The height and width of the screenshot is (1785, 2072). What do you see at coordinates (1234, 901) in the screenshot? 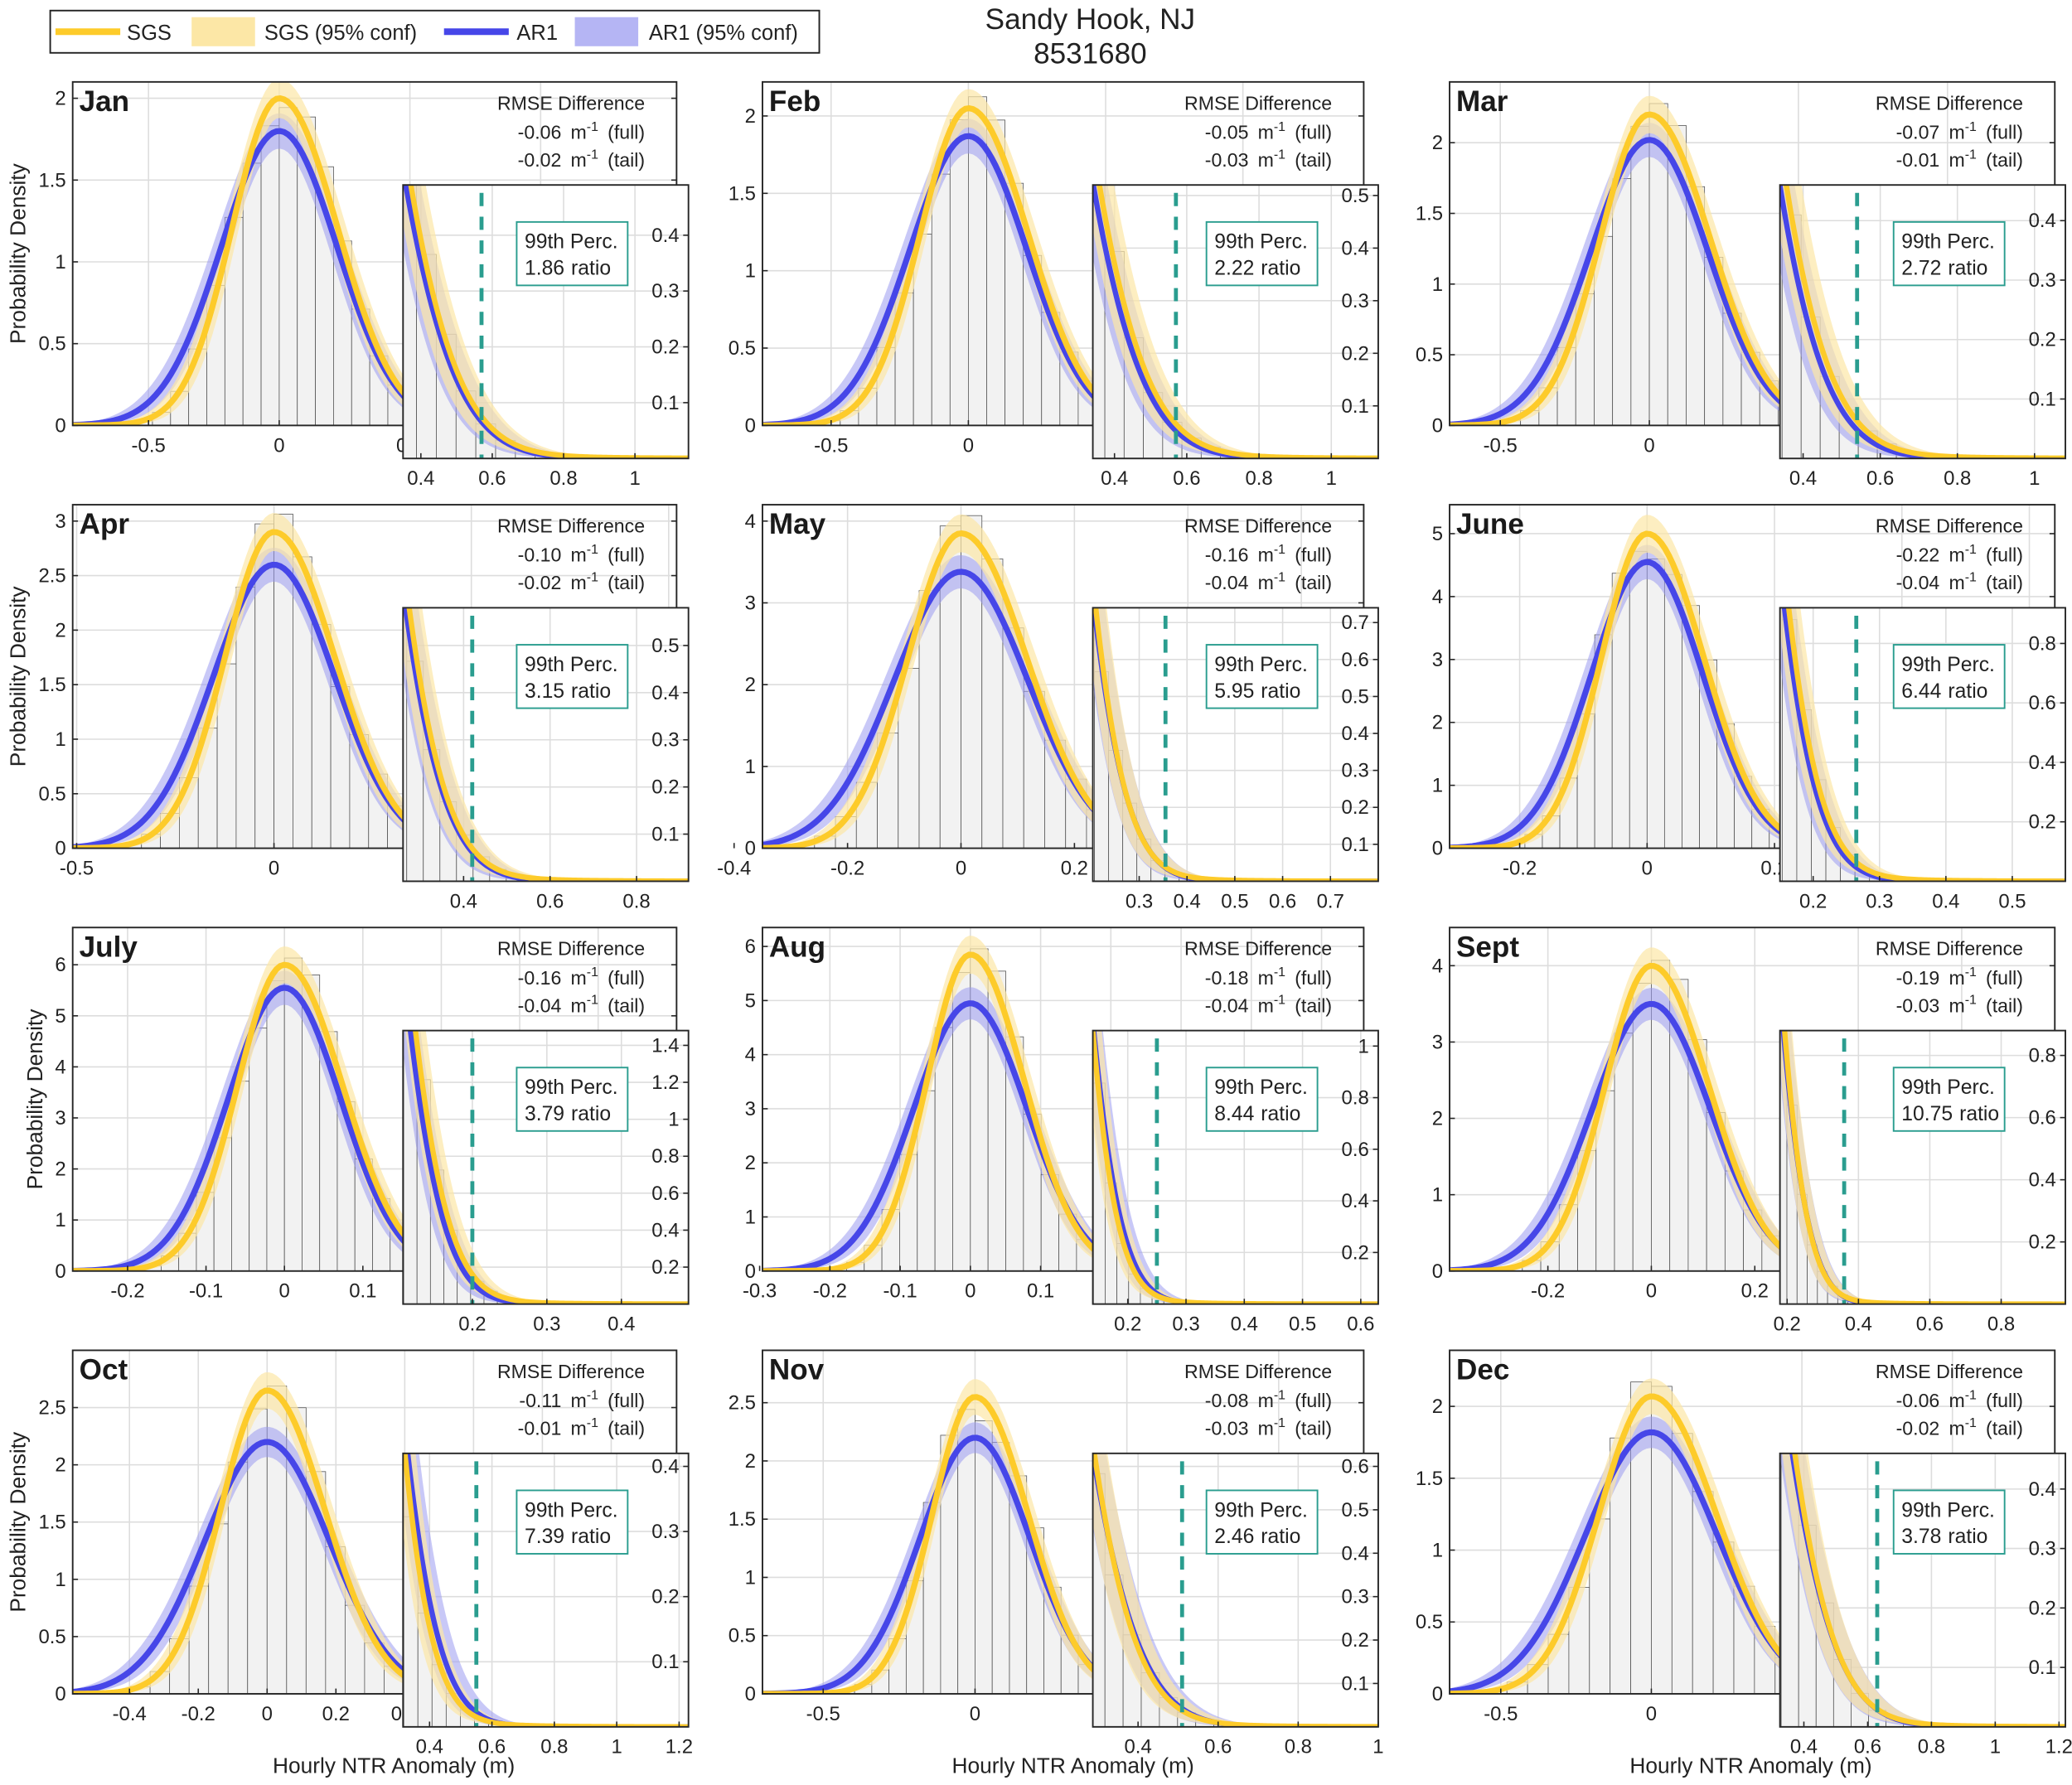
I see `x-tick-label: 0.5` at bounding box center [1234, 901].